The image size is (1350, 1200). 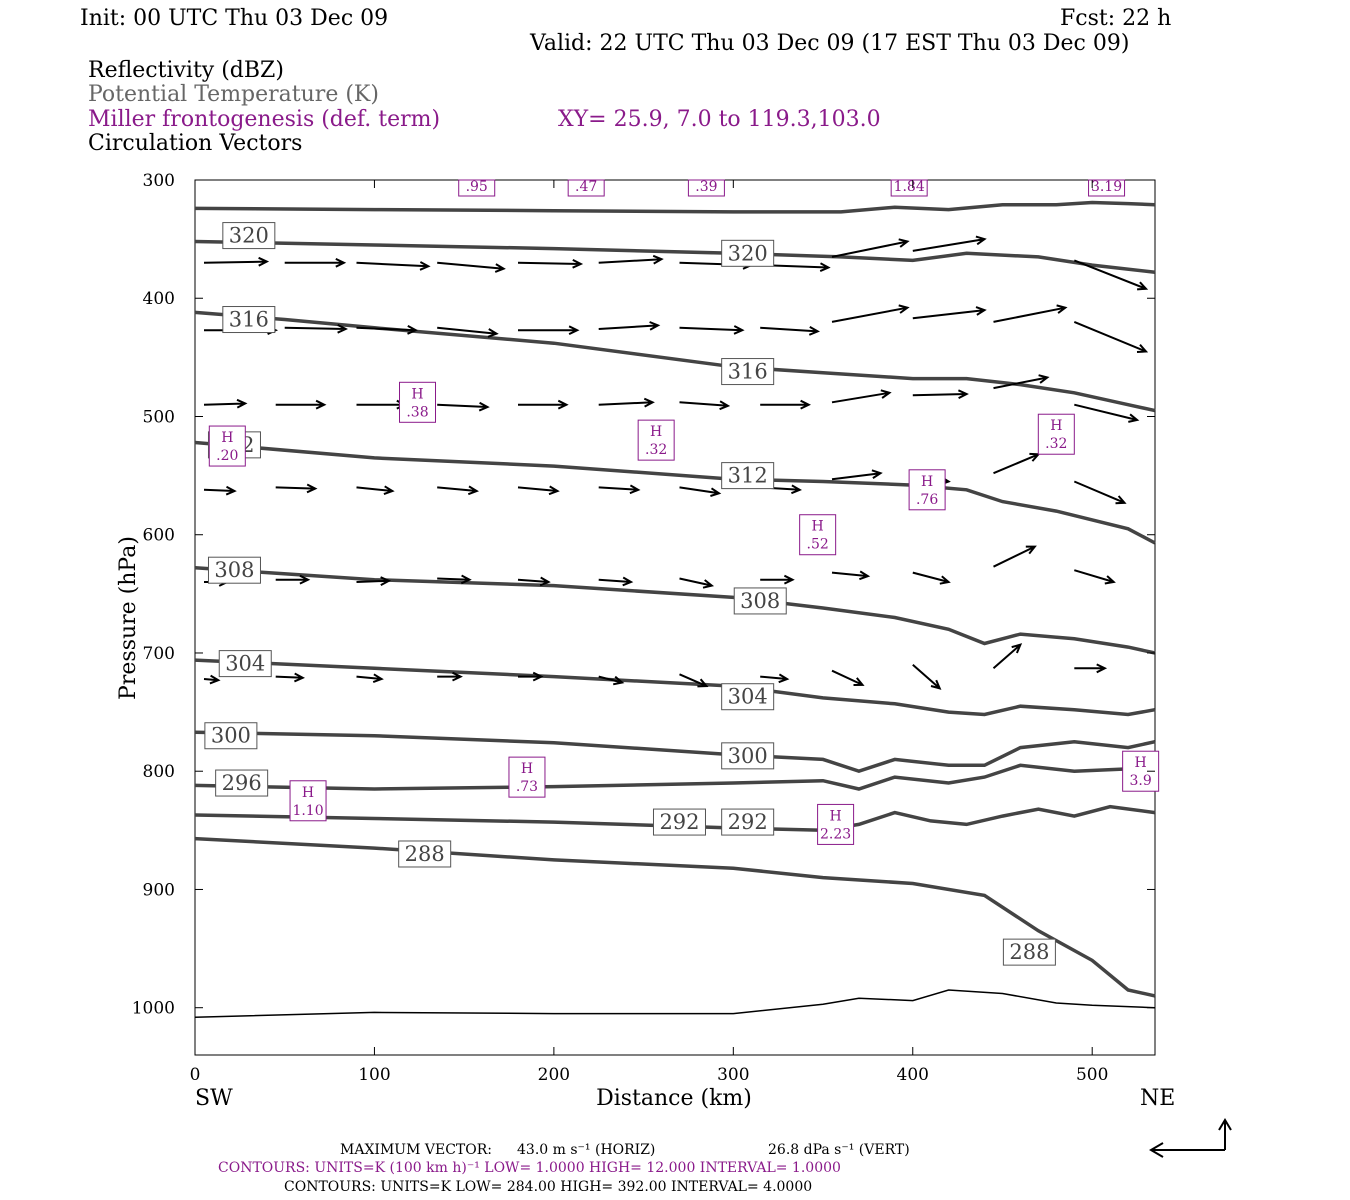 I want to click on contour-label: 292, so click(x=748, y=822).